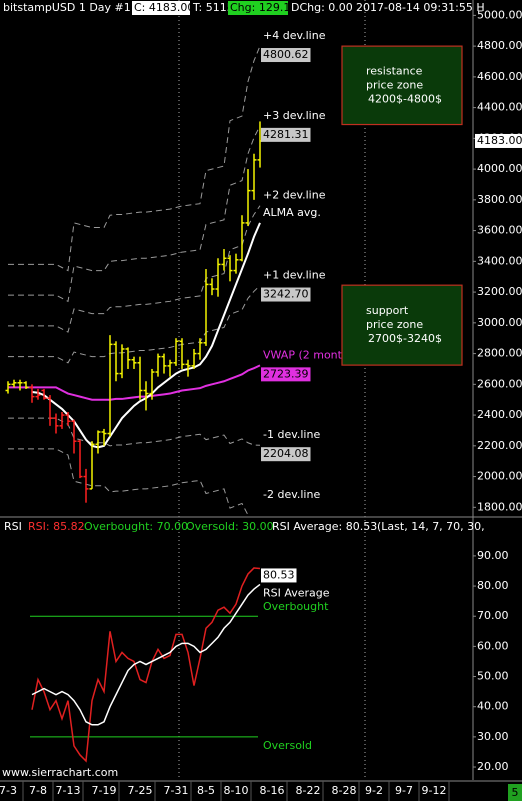  What do you see at coordinates (8, 790) in the screenshot?
I see `x-tick-label: 7-3` at bounding box center [8, 790].